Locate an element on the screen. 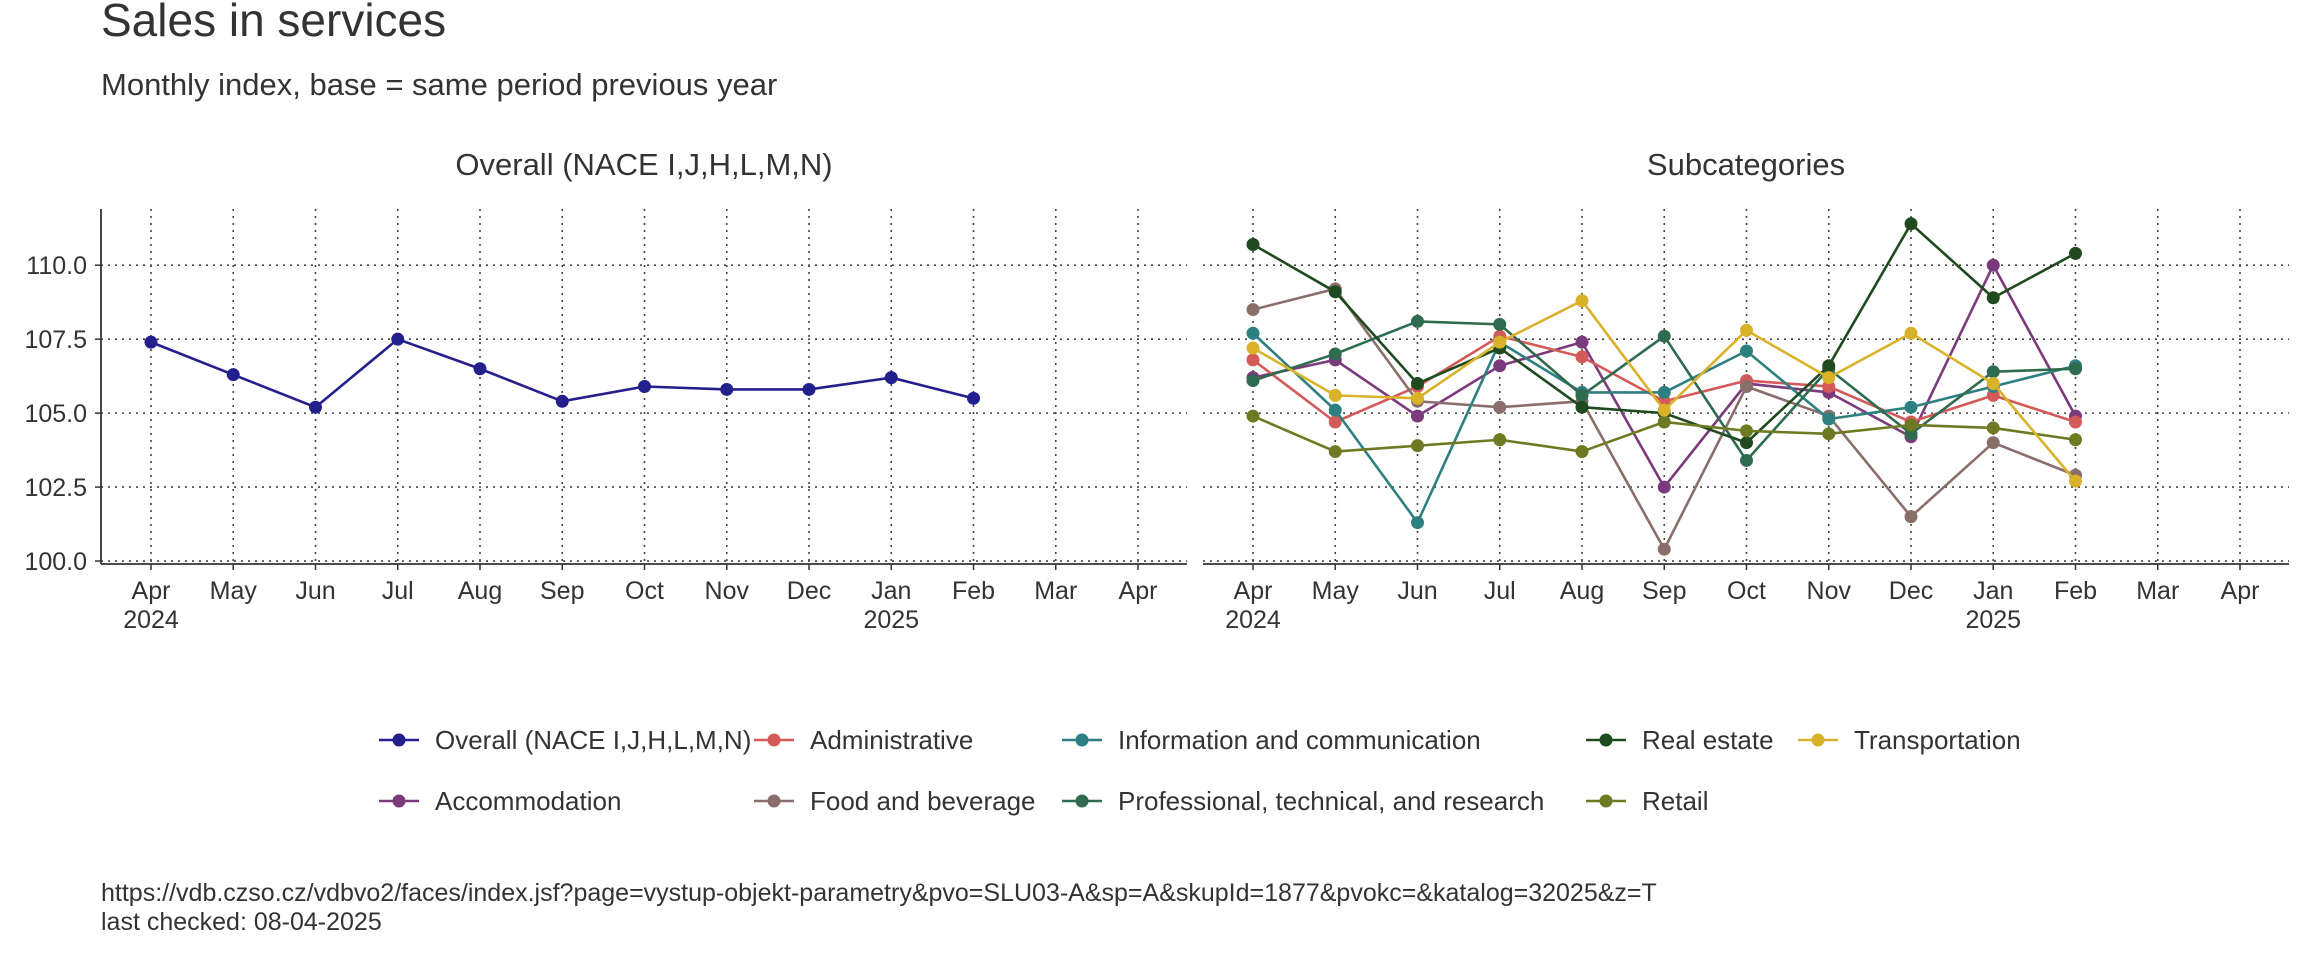 The height and width of the screenshot is (960, 2304). legend-item: Transportation is located at coordinates (1909, 740).